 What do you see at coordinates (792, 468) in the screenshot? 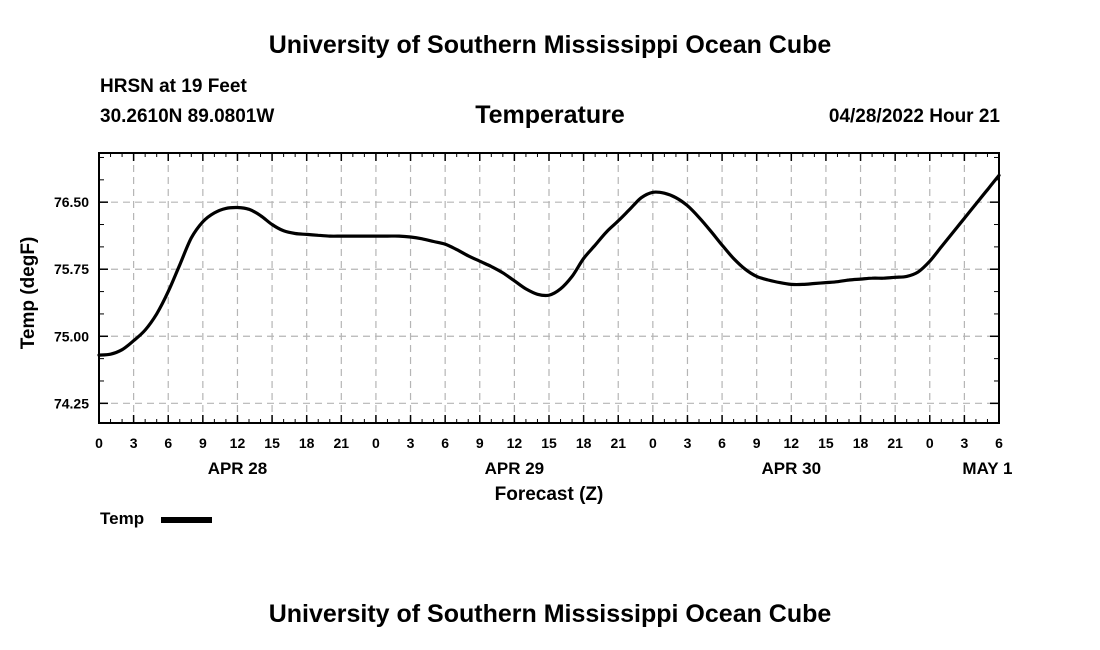
I see `date-label: APR 30` at bounding box center [792, 468].